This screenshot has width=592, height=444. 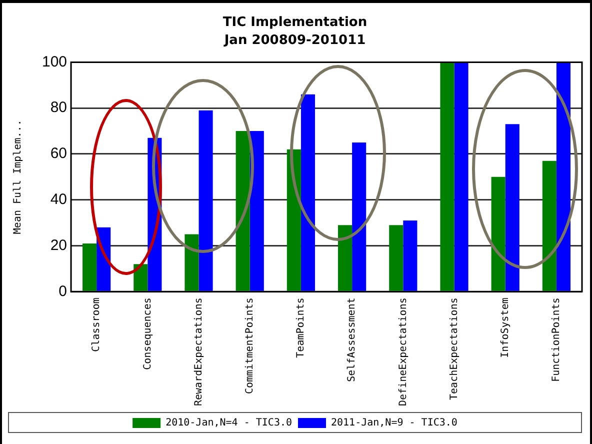 I want to click on x-tick-label: DefineExpectations, so click(x=403, y=352).